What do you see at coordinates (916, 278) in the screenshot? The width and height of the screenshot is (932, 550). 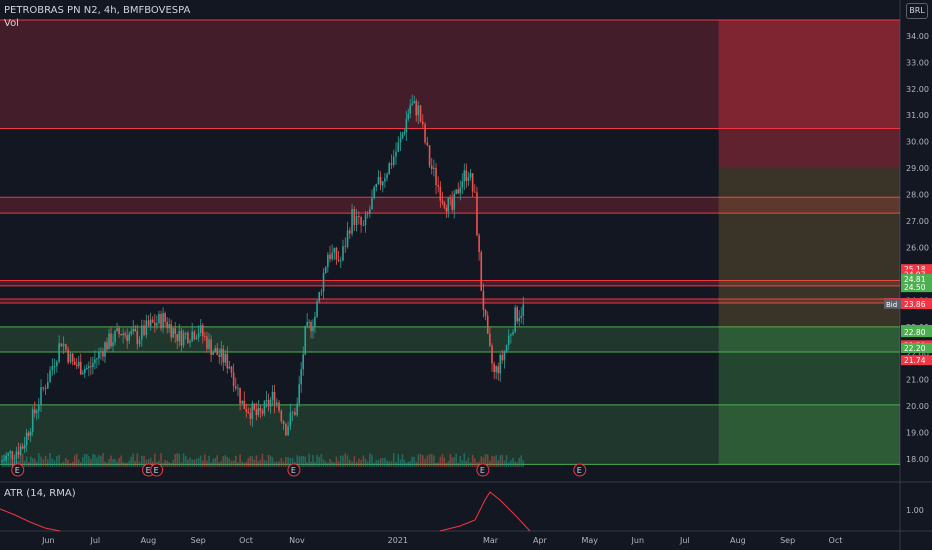 I see `price-tag-2-bg` at bounding box center [916, 278].